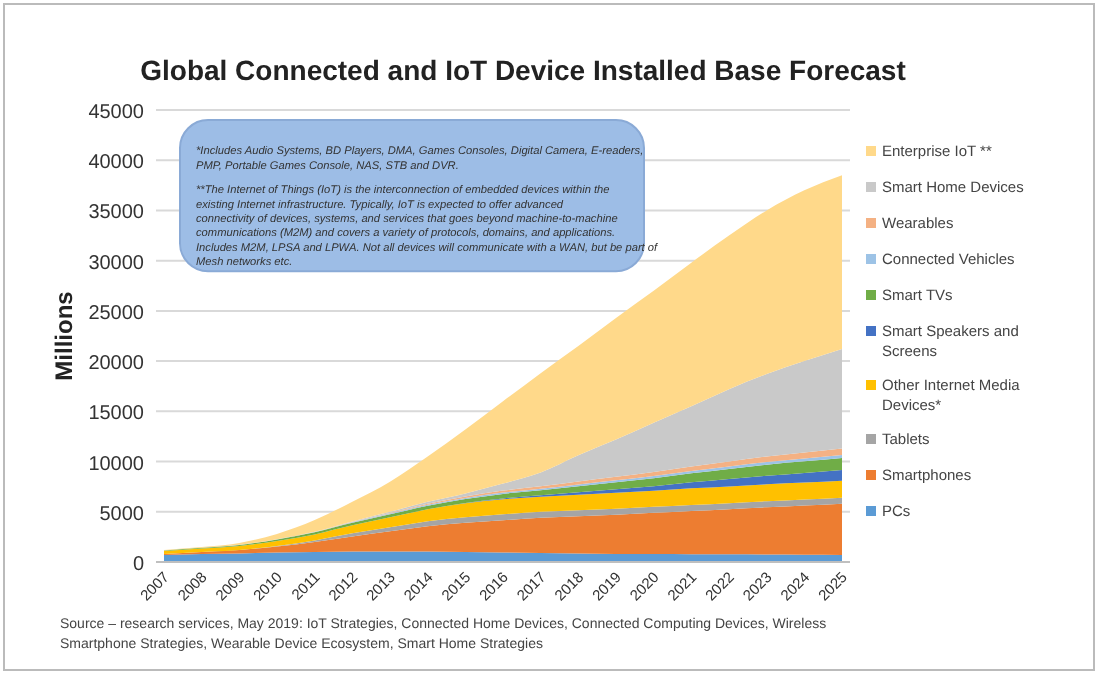 The height and width of the screenshot is (682, 1098). What do you see at coordinates (116, 313) in the screenshot?
I see `y-tick-label: 25000` at bounding box center [116, 313].